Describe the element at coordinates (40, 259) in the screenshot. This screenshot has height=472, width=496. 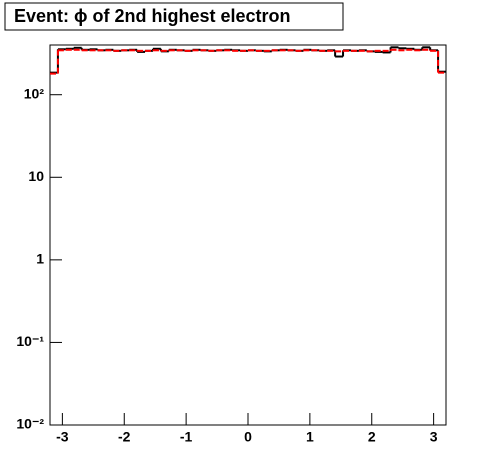
I see `y-tick-label: 1` at that location.